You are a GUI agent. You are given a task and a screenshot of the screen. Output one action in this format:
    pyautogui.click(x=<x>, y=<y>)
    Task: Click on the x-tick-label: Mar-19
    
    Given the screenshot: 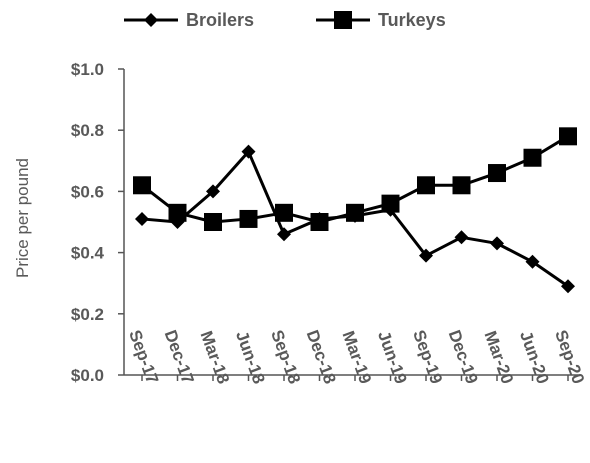 What is the action you would take?
    pyautogui.click(x=356, y=357)
    